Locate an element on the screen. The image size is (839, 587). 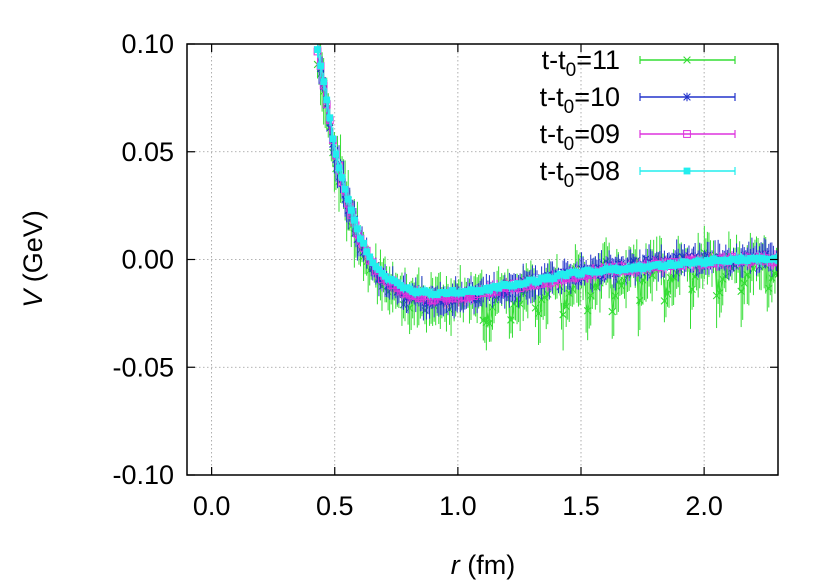
legend-label-t-t0=09: t-t0=09 is located at coordinates (580, 137).